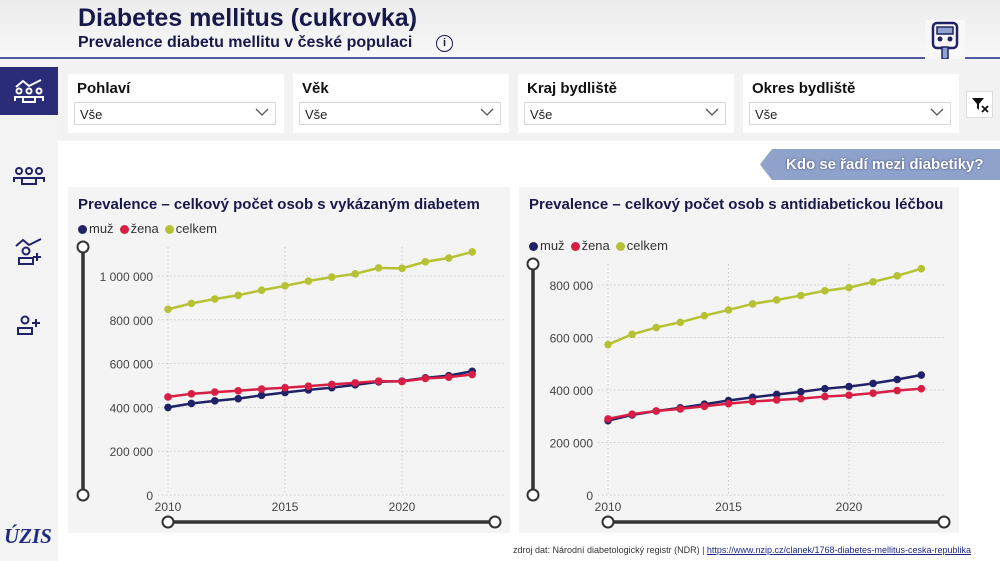 The image size is (1000, 561). Describe the element at coordinates (444, 43) in the screenshot. I see `info-icon: i` at that location.